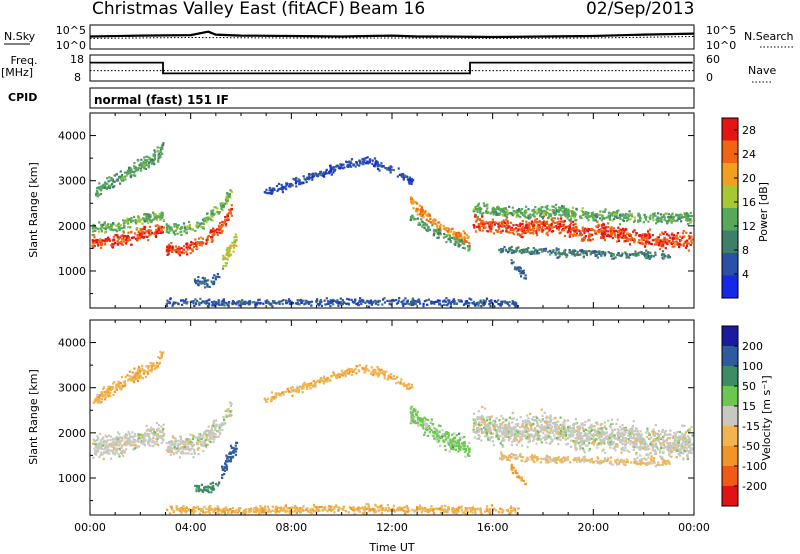  What do you see at coordinates (749, 202) in the screenshot?
I see `power-colorbar-tick-label-3: 16` at bounding box center [749, 202].